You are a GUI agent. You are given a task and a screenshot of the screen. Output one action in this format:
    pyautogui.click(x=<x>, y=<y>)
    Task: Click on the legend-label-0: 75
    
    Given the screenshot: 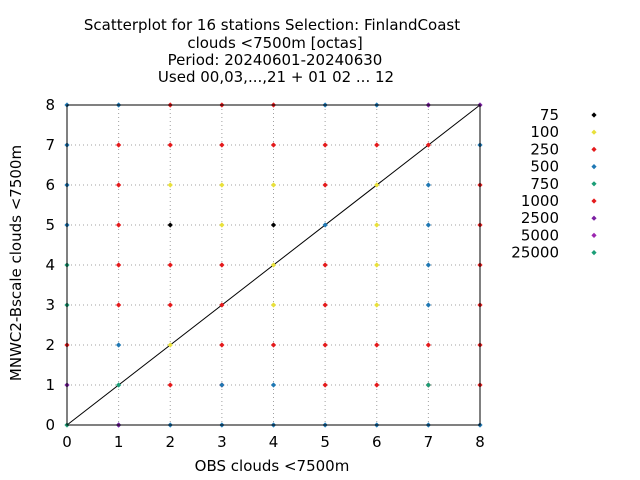 What is the action you would take?
    pyautogui.click(x=549, y=115)
    